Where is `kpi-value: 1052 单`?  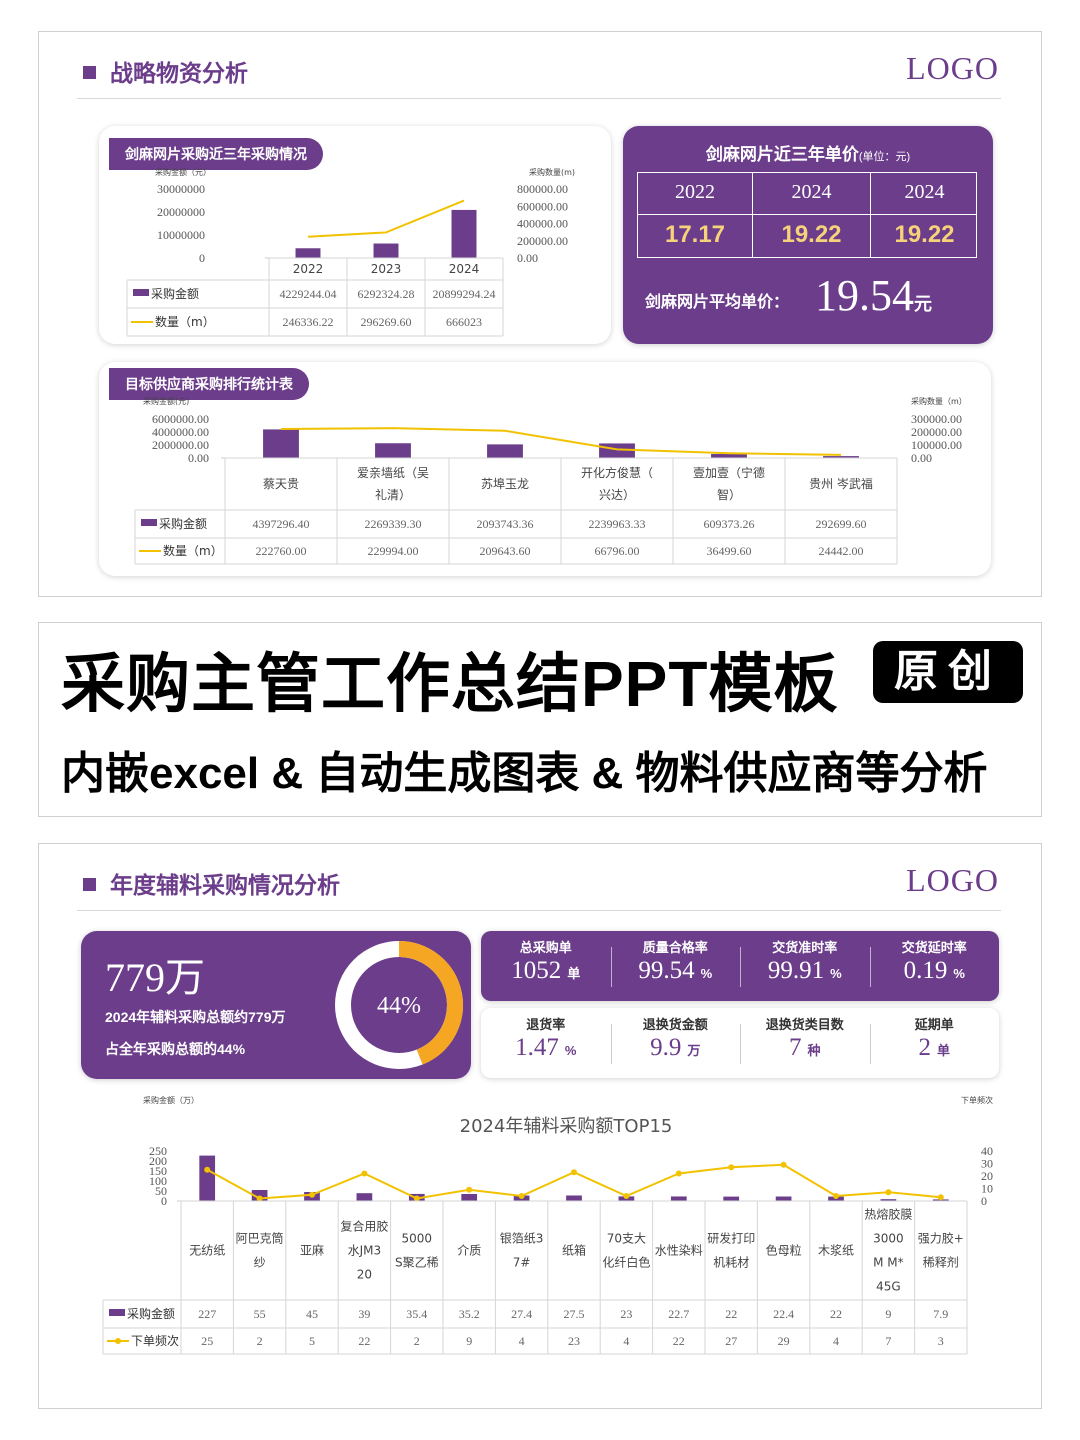 kpi-value: 1052 单 is located at coordinates (546, 971).